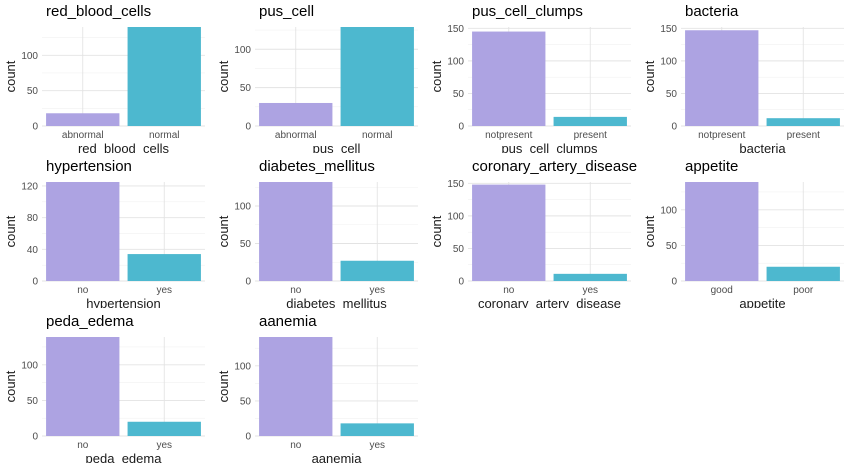 The width and height of the screenshot is (853, 468). I want to click on x-axis-label: hypertension, so click(123, 302).